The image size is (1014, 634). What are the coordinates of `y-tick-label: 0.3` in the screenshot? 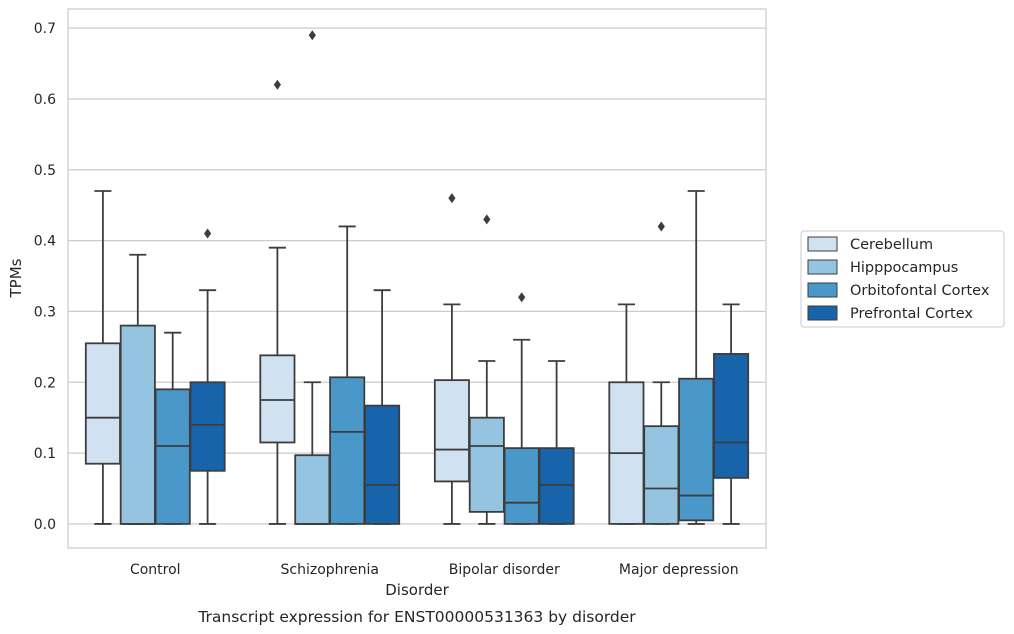 It's located at (45, 312).